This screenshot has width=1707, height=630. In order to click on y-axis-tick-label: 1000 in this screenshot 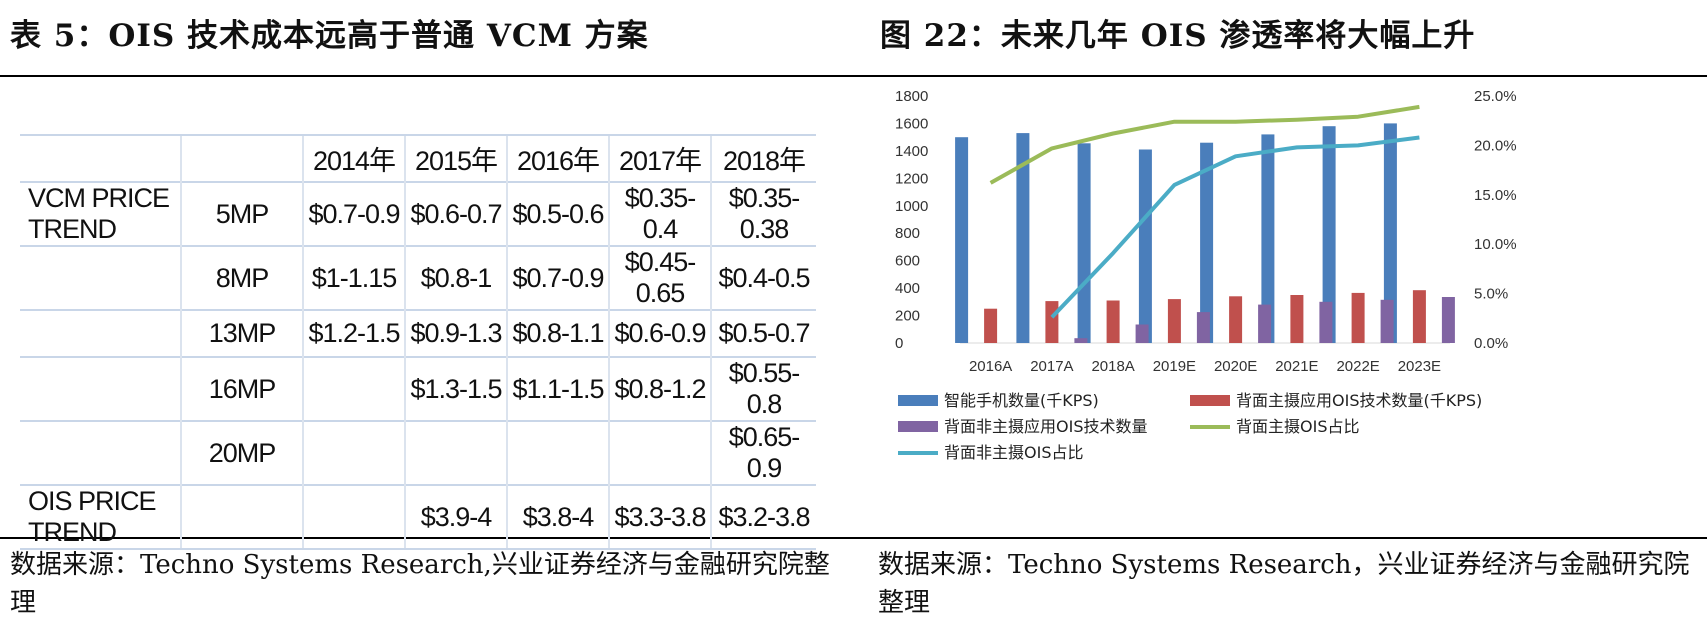, I will do `click(911, 206)`.